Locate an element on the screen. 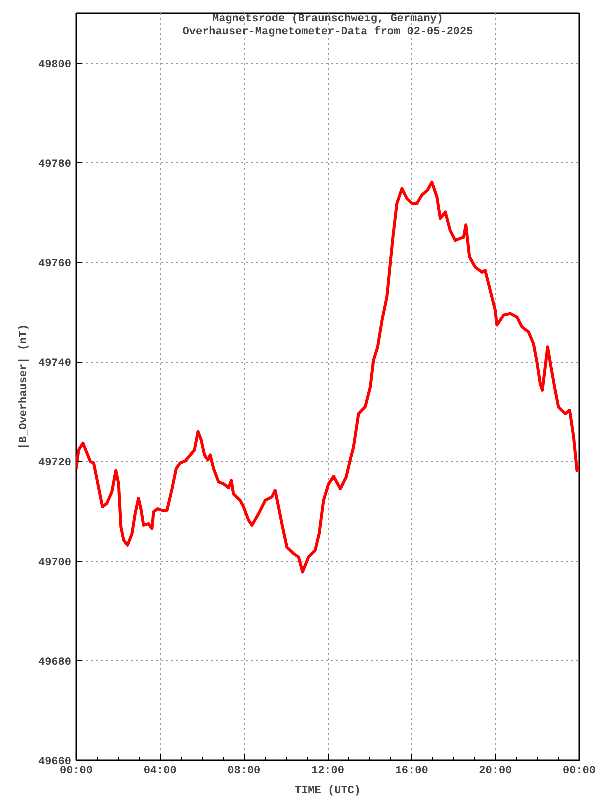 Image resolution: width=600 pixels, height=800 pixels. y-tick-label: 49700 is located at coordinates (55, 563).